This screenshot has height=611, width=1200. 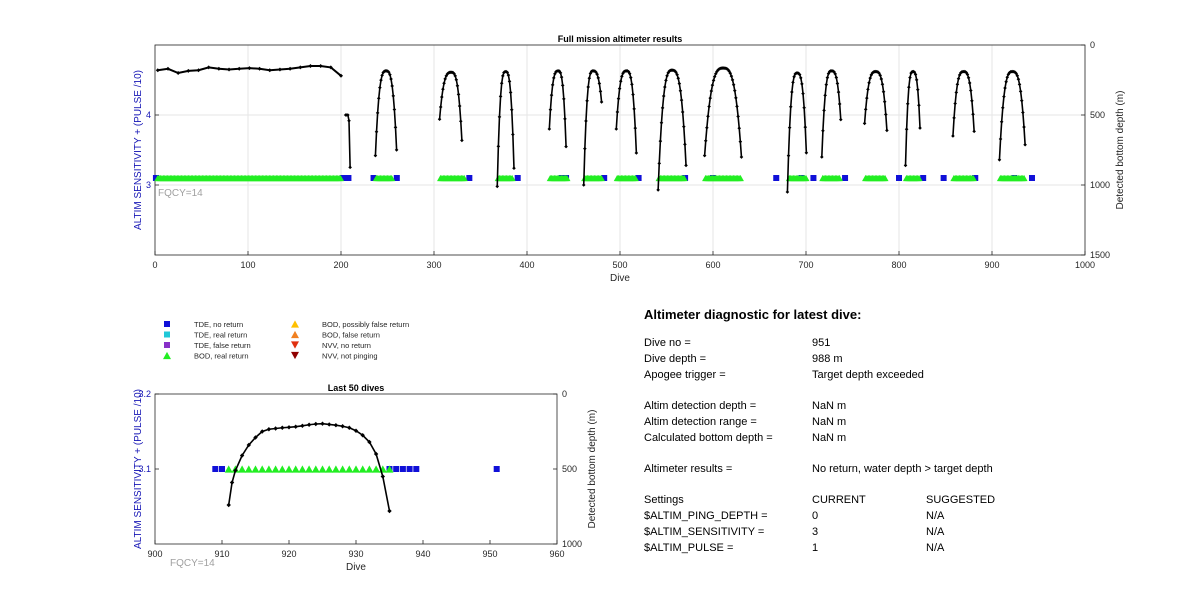 I want to click on apogee-value: Target depth exceeded, so click(x=868, y=375).